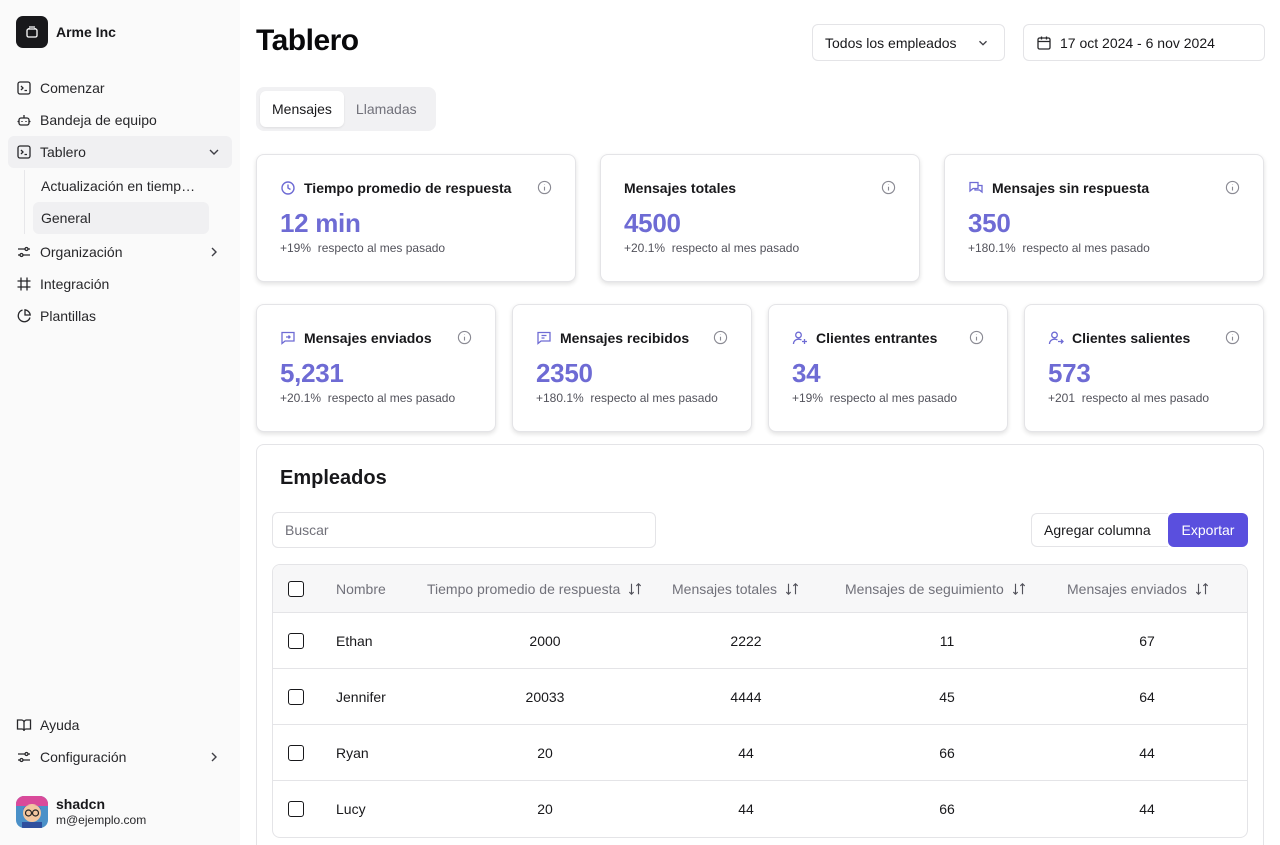 Image resolution: width=1280 pixels, height=845 pixels. I want to click on table-row: Ethan 2000 2222 11 67, so click(760, 641).